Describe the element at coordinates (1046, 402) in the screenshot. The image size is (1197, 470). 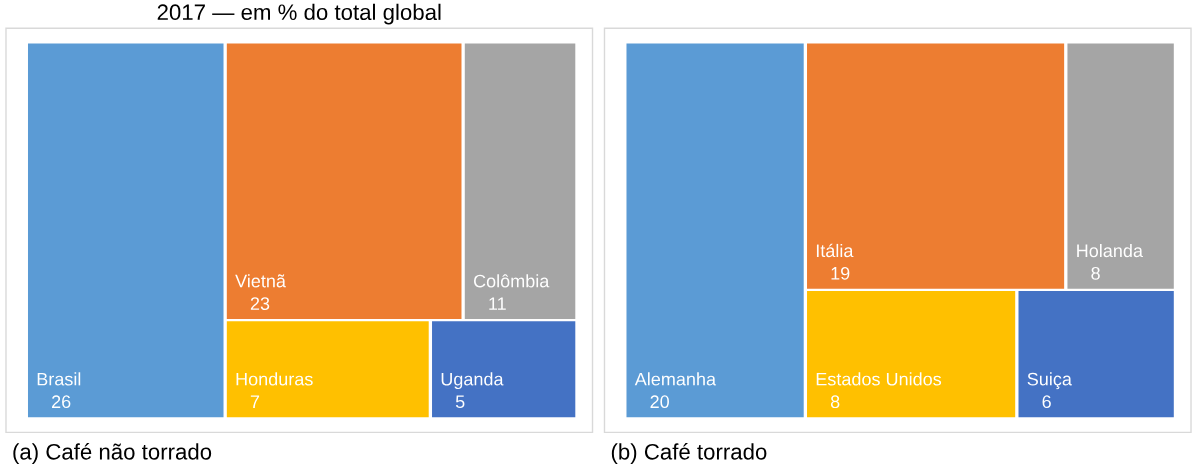
I see `data-label: 6` at that location.